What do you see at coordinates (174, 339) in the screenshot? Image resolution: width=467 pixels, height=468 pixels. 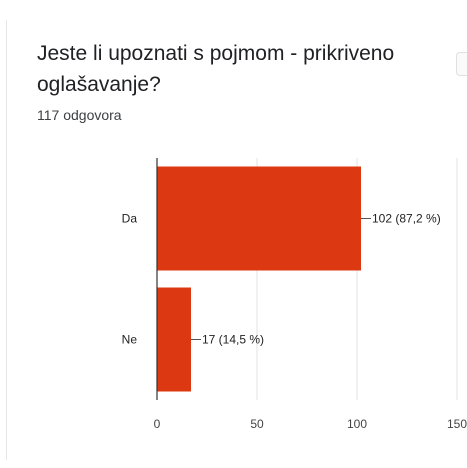 I see `bar-ne` at bounding box center [174, 339].